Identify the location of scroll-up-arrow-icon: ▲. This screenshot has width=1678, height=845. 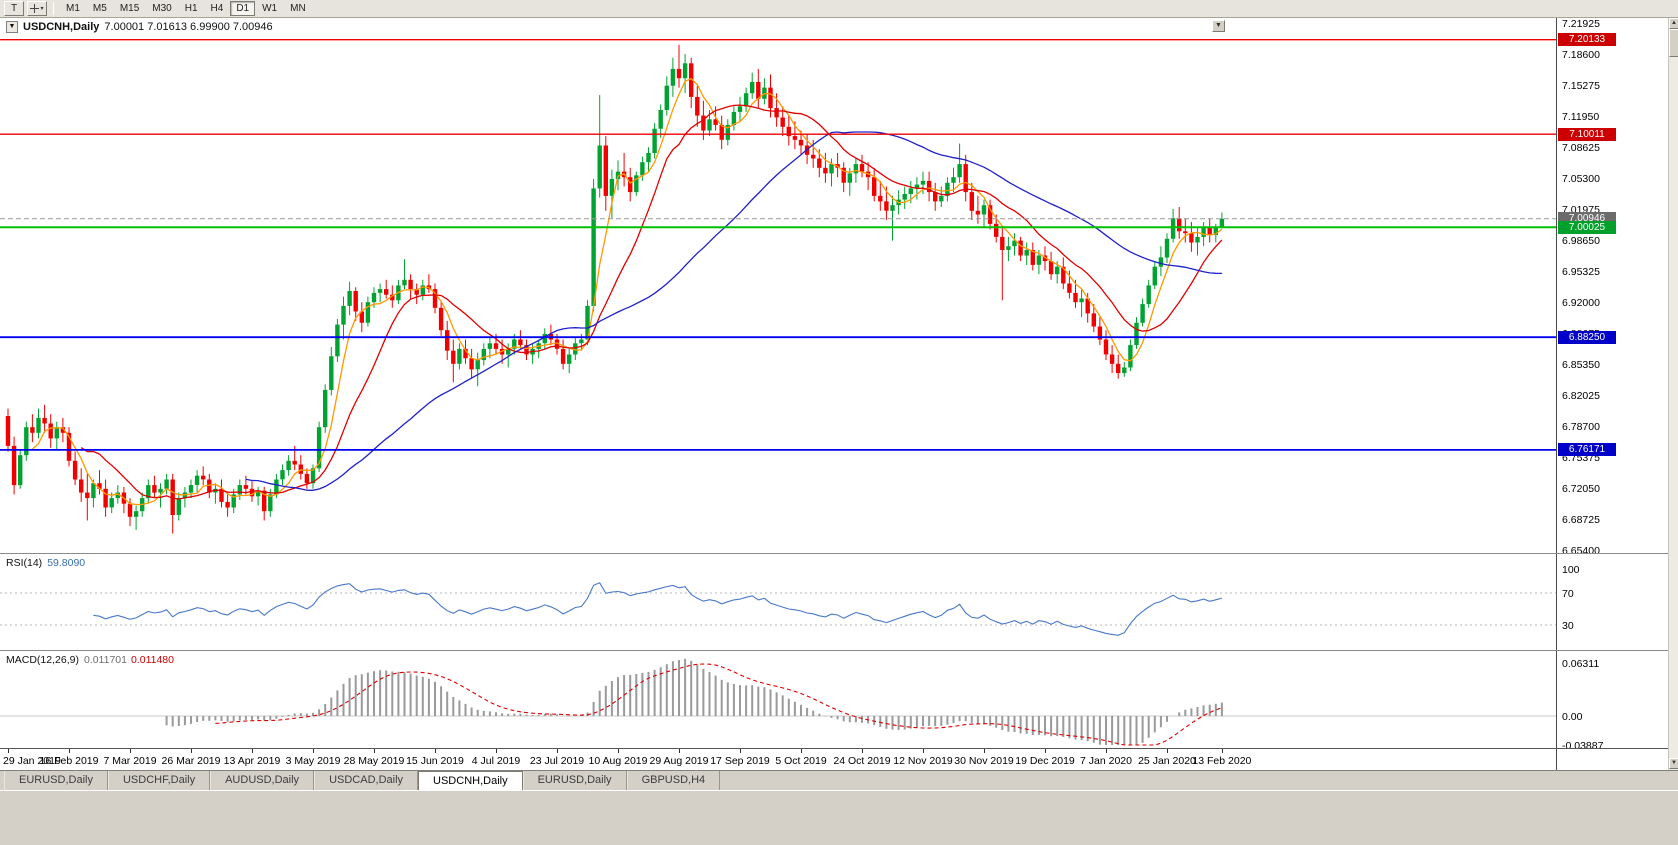
(1673, 23).